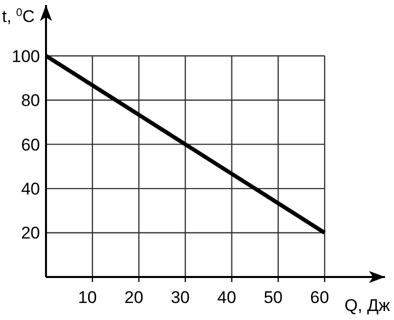 The height and width of the screenshot is (320, 394). Describe the element at coordinates (30, 144) in the screenshot. I see `y-tick-label: 60` at that location.